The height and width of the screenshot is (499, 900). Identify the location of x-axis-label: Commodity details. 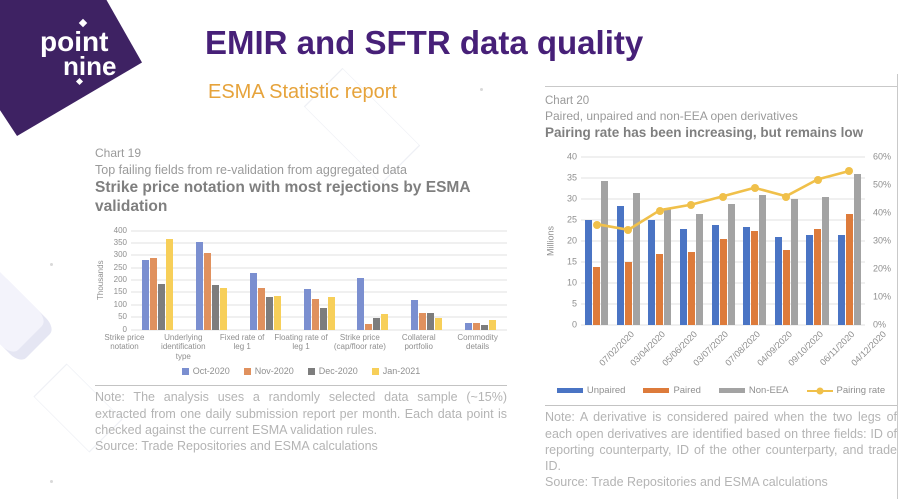
(477, 342).